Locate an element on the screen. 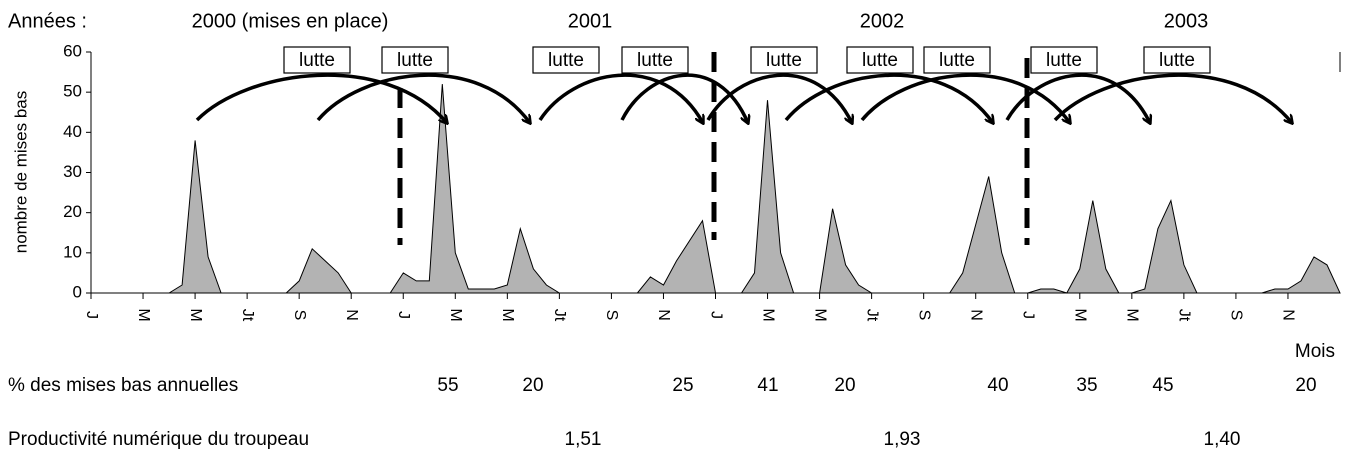  y-axis-label: nombre de mises bas is located at coordinates (20, 172).